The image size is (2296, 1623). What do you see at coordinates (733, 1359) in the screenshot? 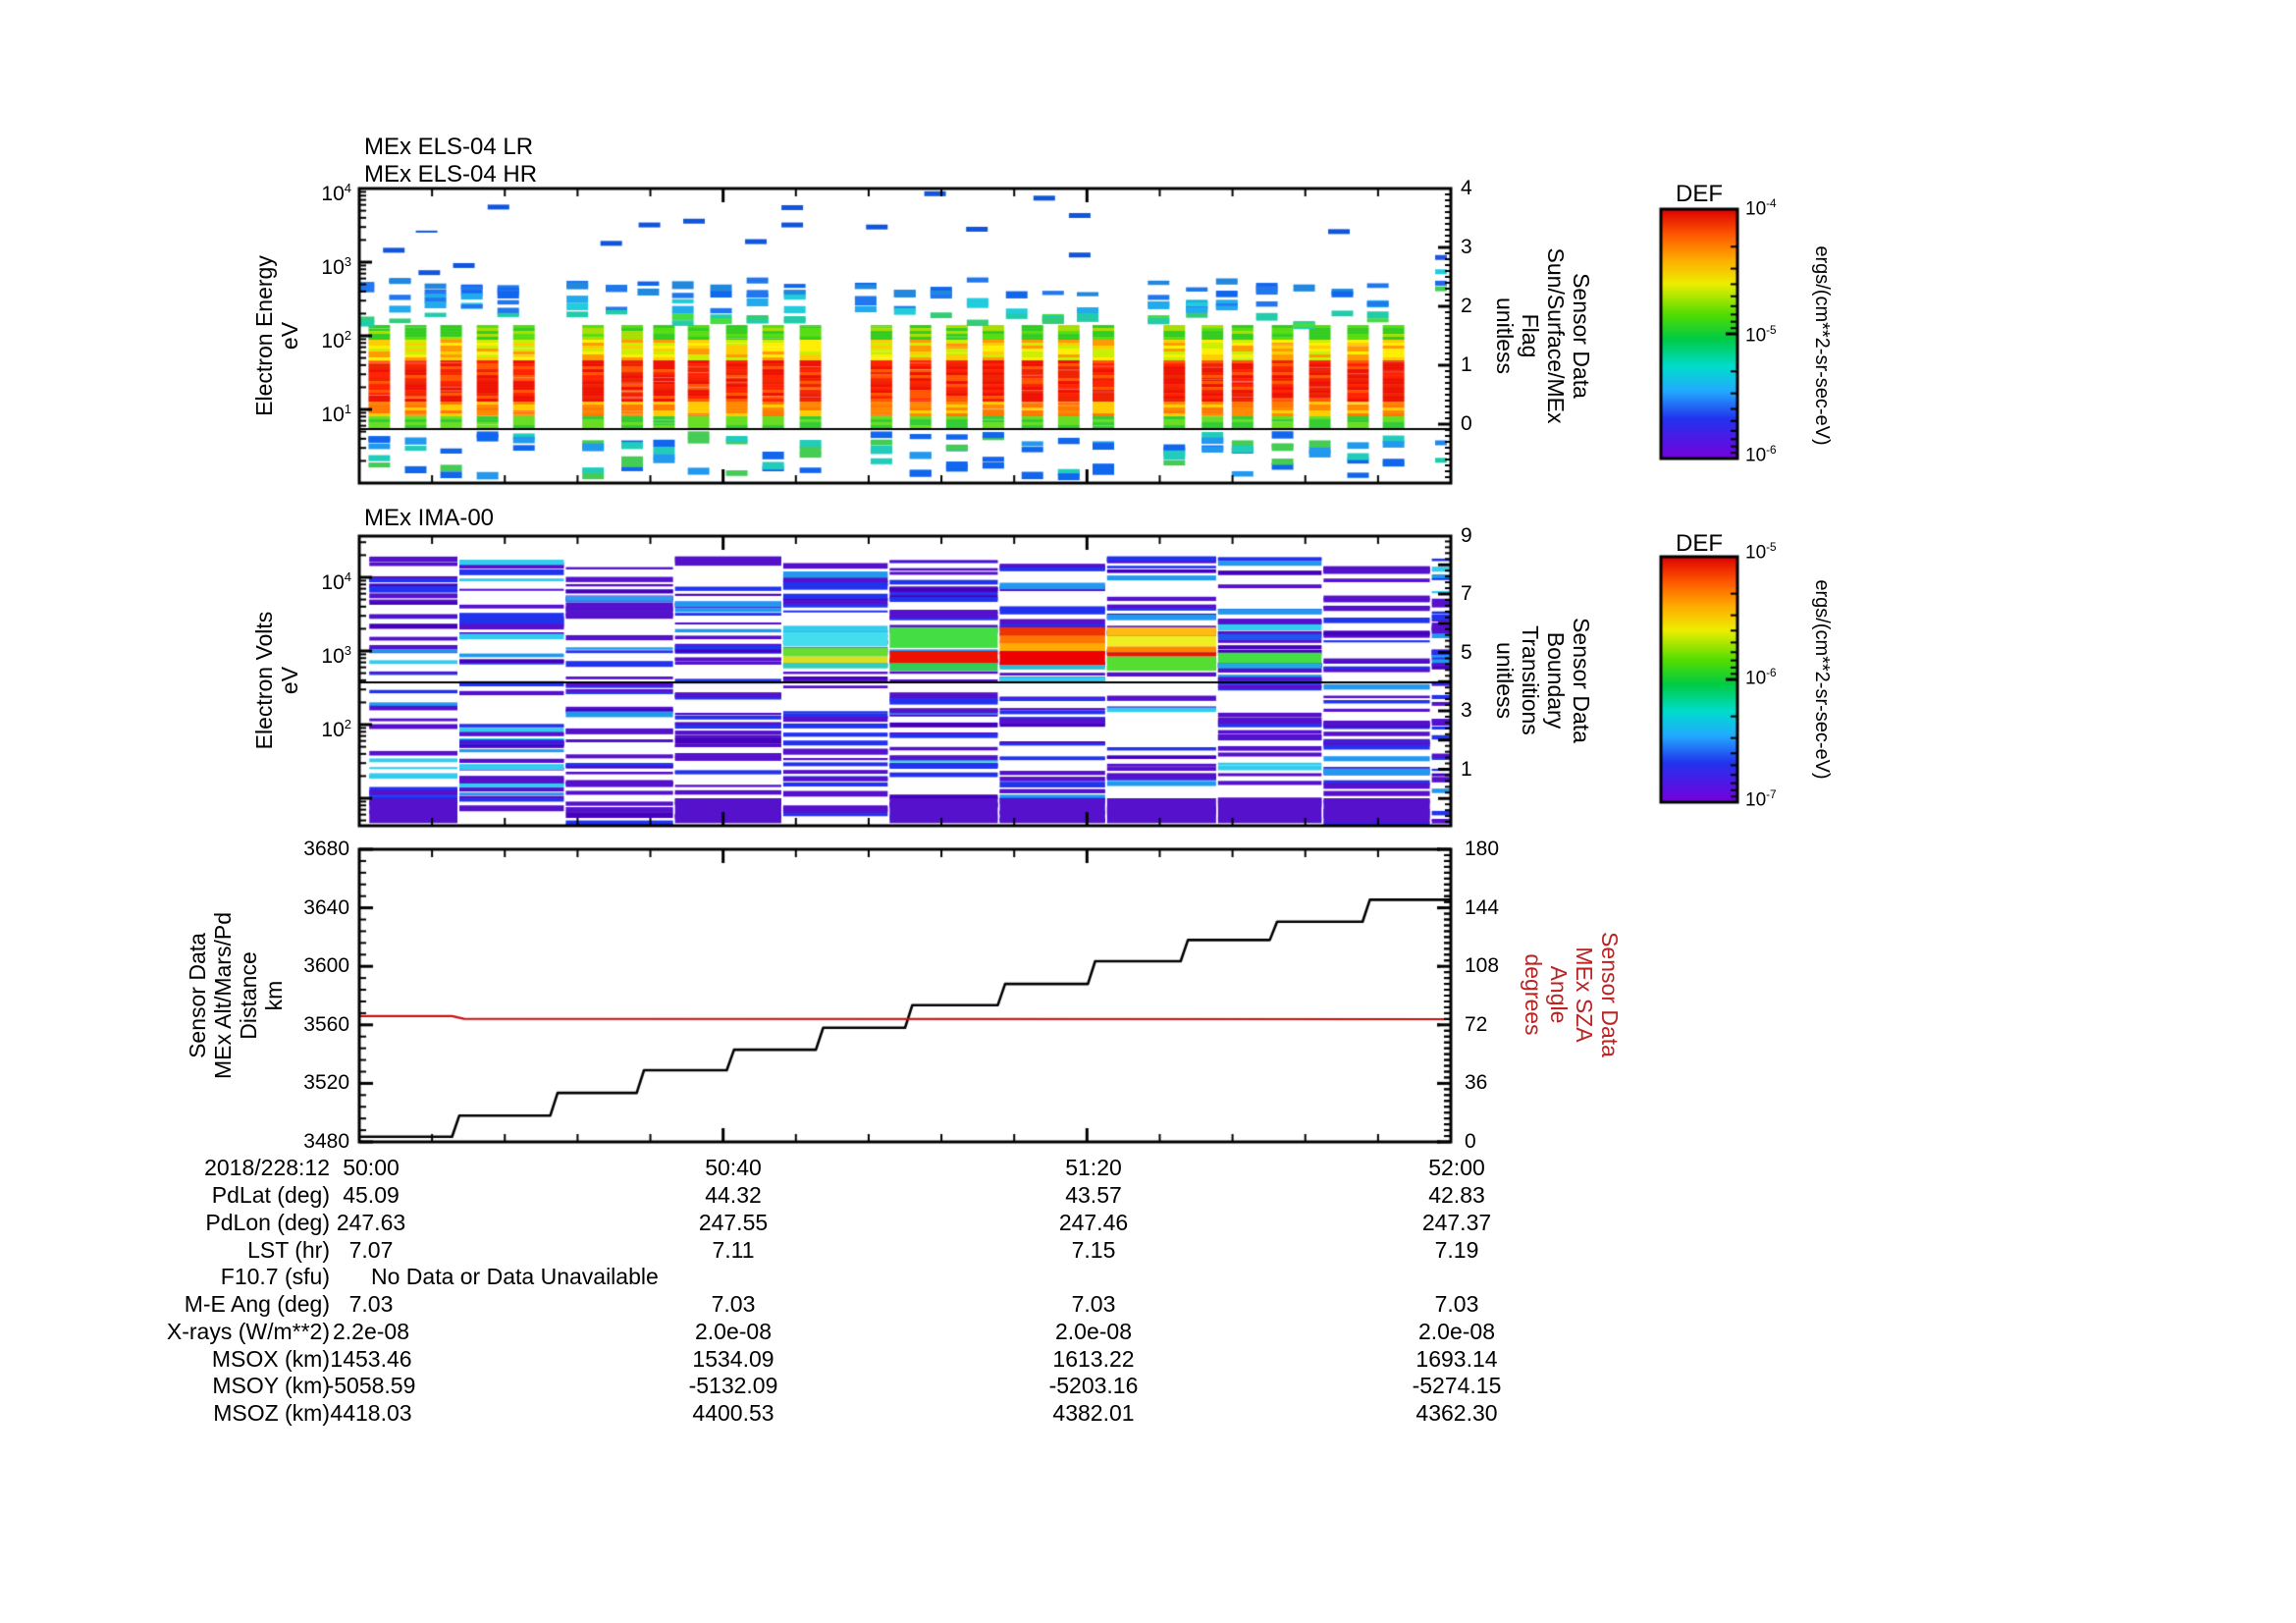
I see `cell-value: 1534.09` at bounding box center [733, 1359].